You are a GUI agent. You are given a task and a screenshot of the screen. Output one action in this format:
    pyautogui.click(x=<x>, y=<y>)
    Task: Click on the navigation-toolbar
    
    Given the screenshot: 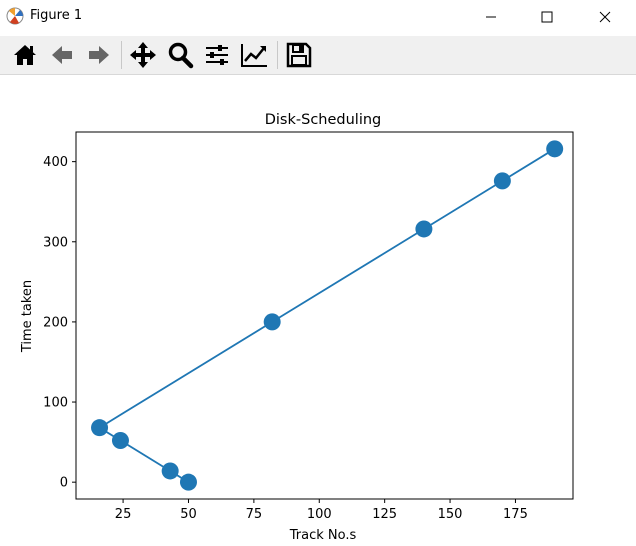 What is the action you would take?
    pyautogui.click(x=318, y=55)
    